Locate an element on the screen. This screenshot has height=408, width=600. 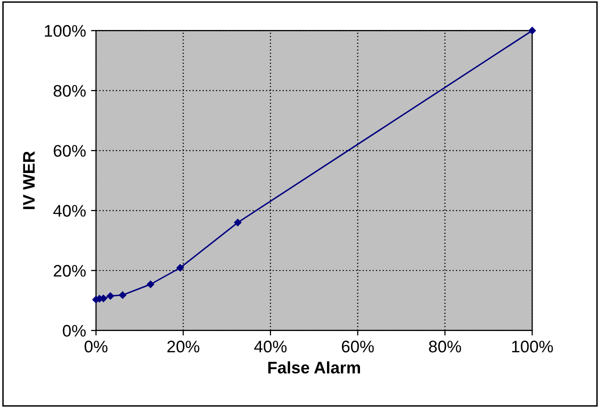
x-tick-label: 20% is located at coordinates (183, 346).